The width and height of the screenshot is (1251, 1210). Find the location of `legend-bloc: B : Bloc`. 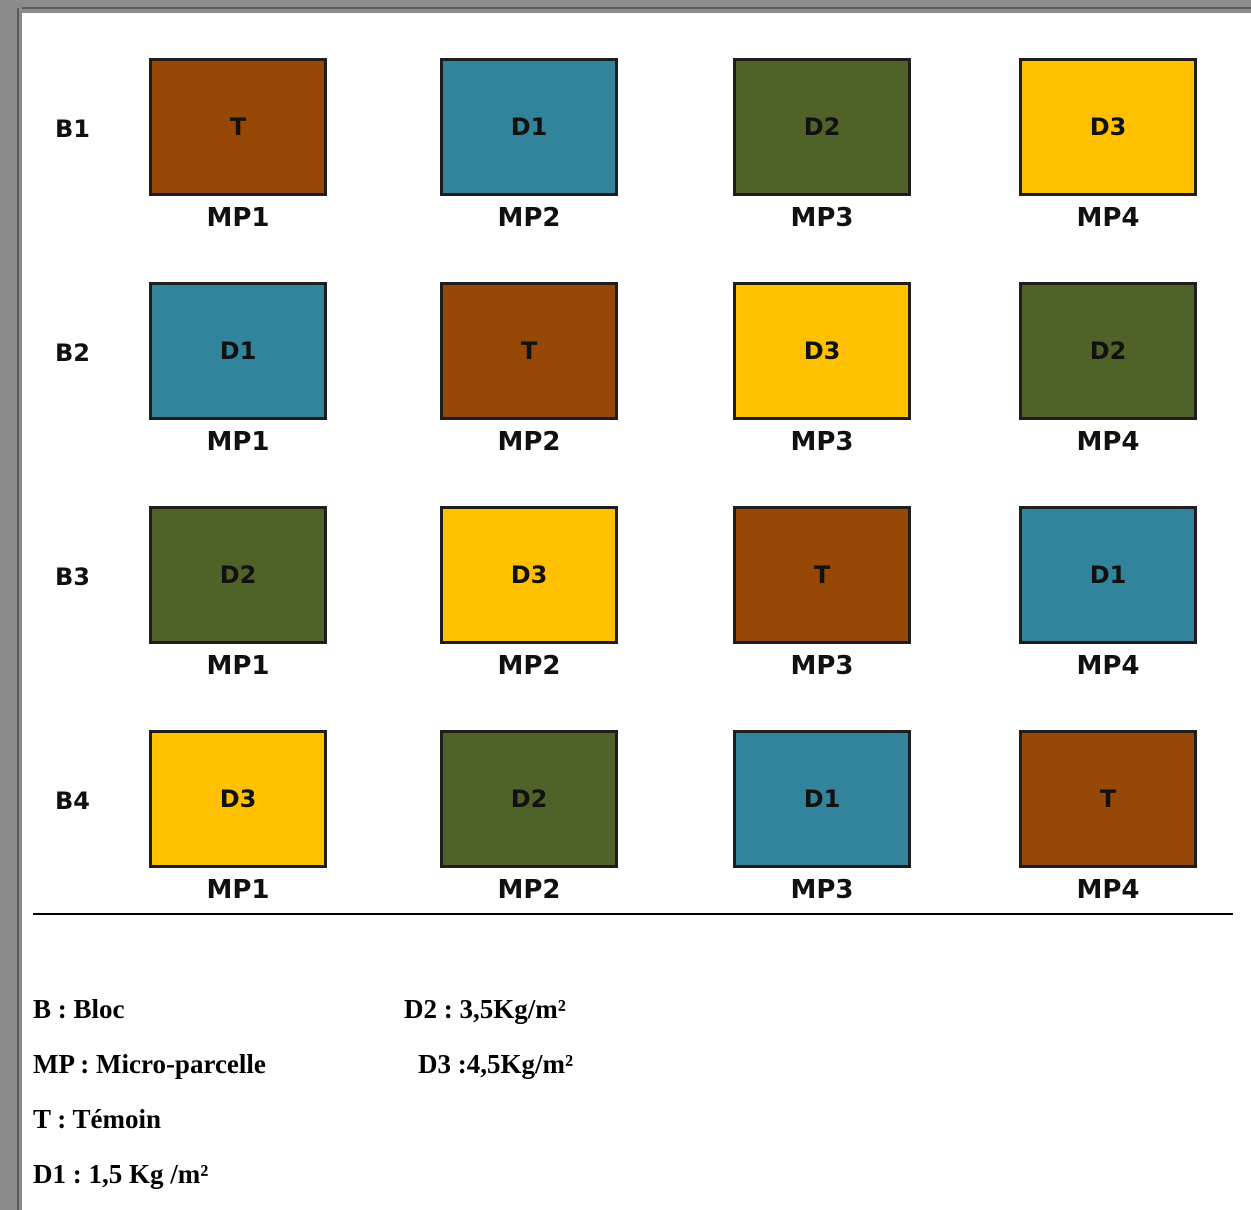

legend-bloc: B : Bloc is located at coordinates (79, 1009).